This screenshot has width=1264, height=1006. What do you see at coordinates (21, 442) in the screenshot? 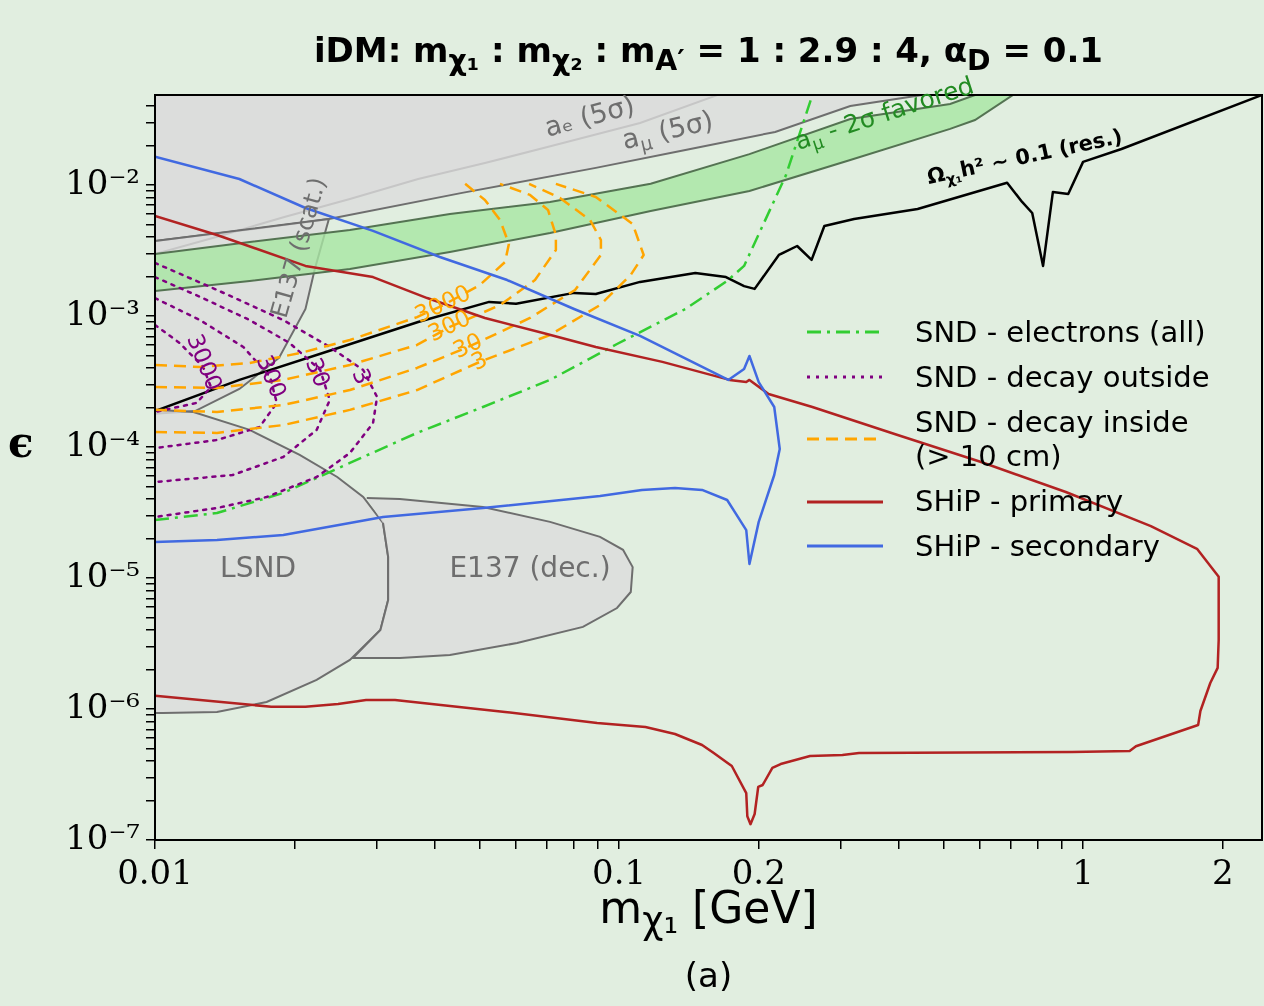
I see `y-axis-title: ϵ` at bounding box center [21, 442].